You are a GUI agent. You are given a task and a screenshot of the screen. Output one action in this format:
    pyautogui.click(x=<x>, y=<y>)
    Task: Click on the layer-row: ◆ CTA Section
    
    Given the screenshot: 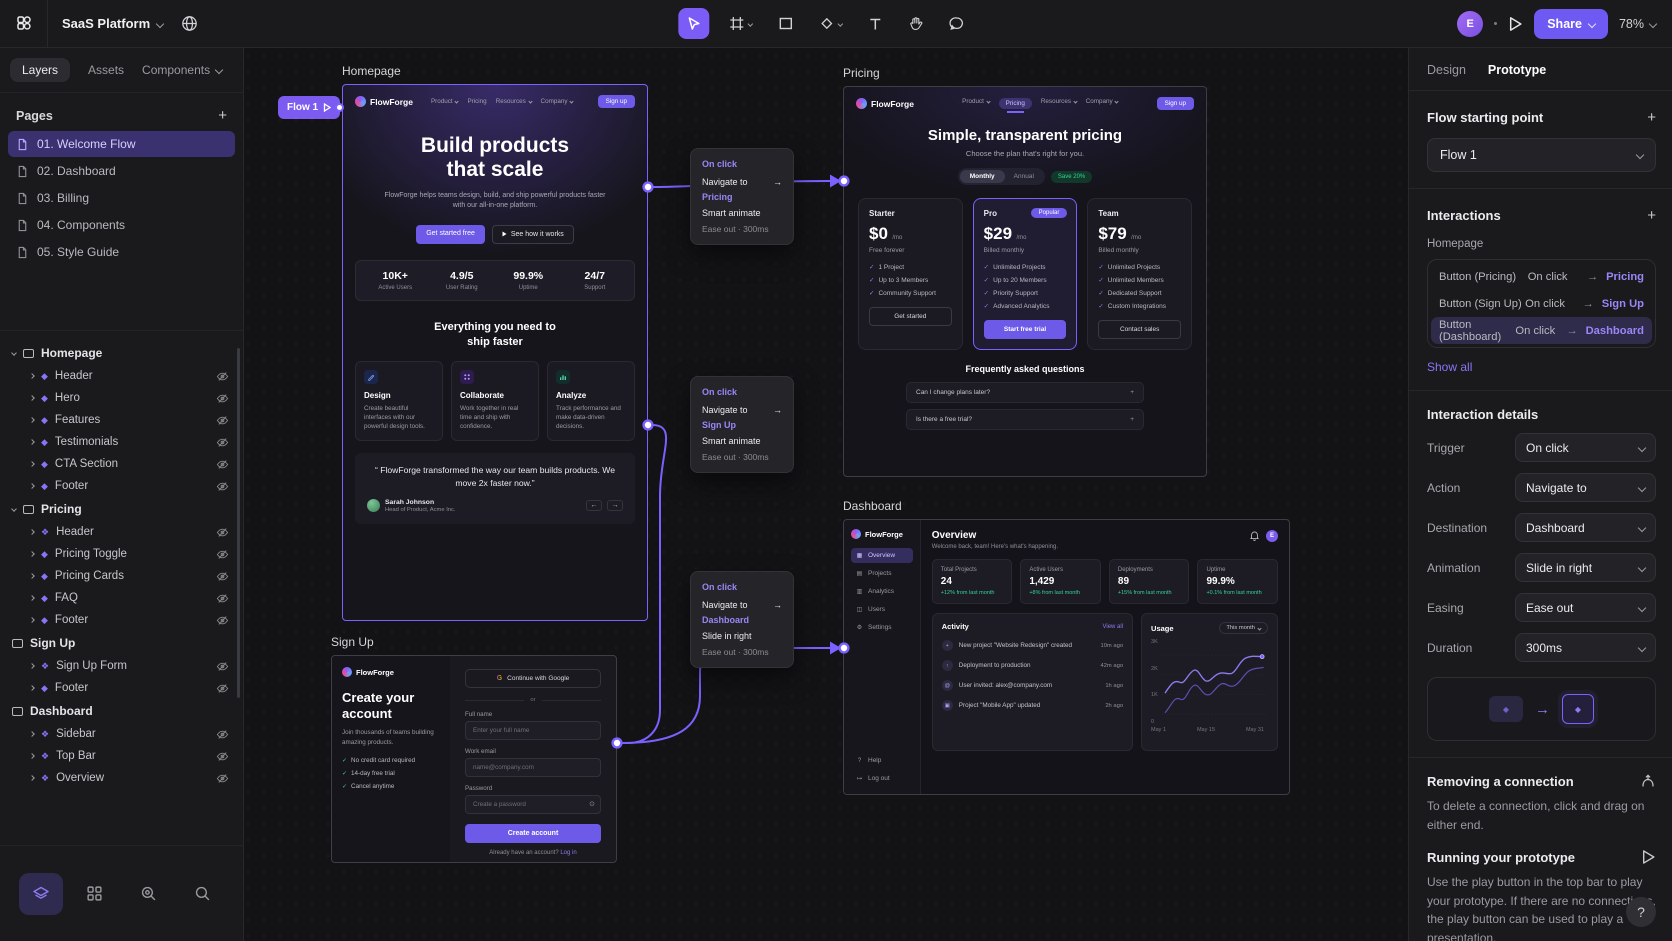 What is the action you would take?
    pyautogui.click(x=121, y=464)
    